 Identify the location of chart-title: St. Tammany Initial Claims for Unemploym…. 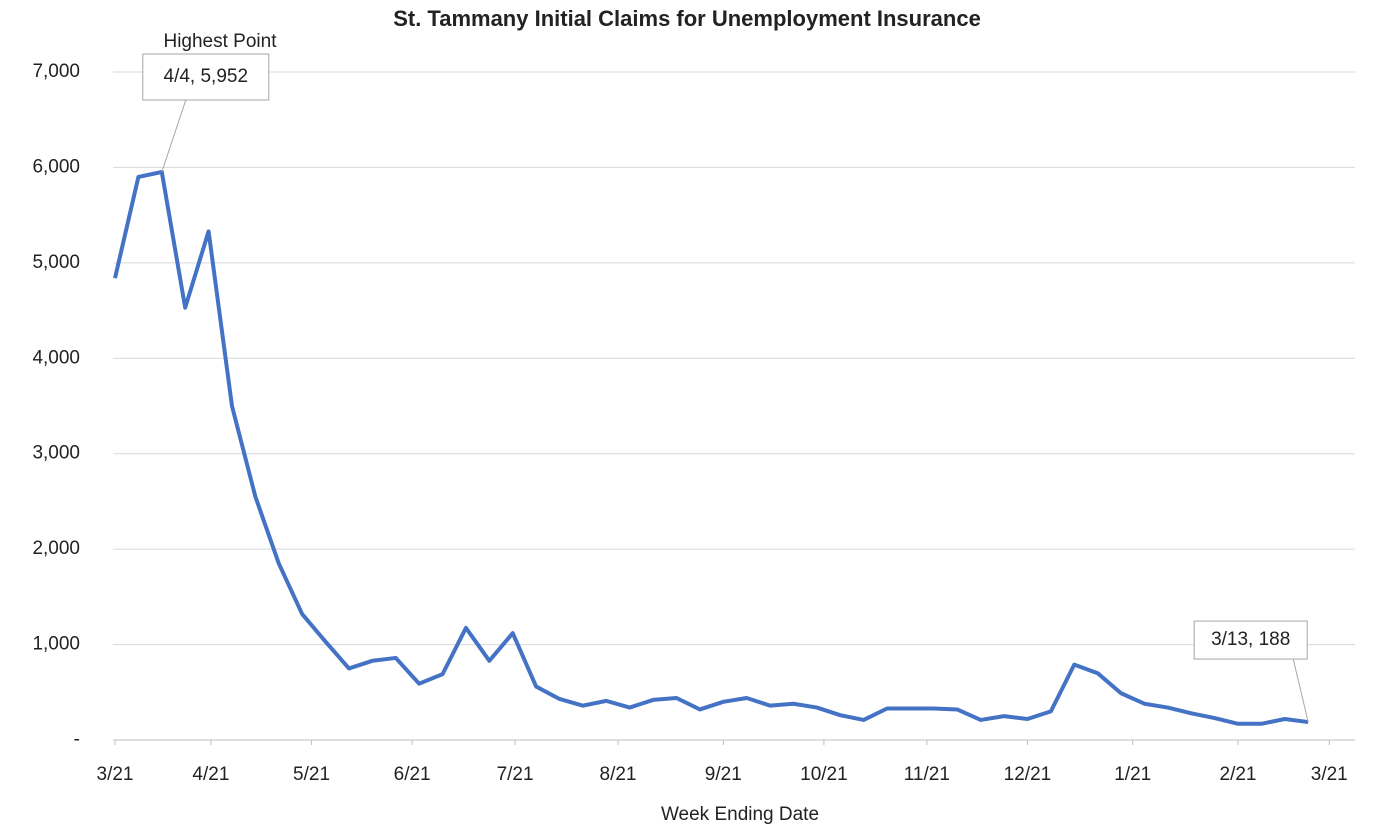
(687, 18).